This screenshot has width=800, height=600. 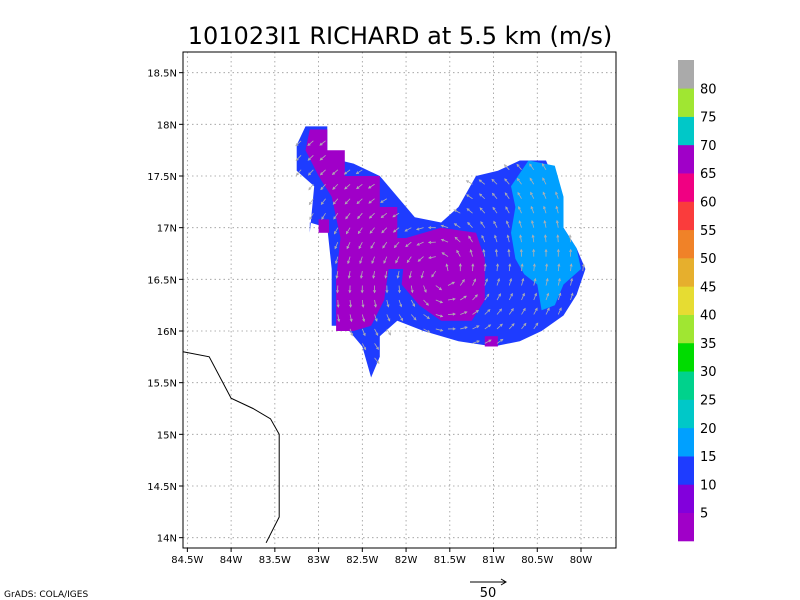 I want to click on colorbar-label: 10, so click(x=708, y=485).